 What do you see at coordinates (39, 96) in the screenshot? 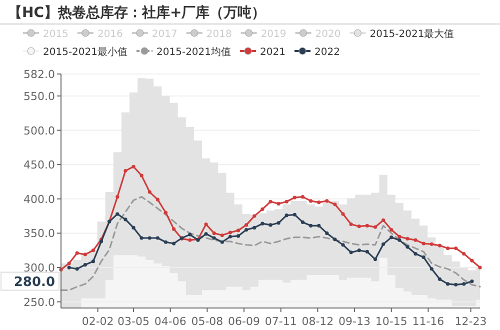
I see `y-tick-label: 550.0` at bounding box center [39, 96].